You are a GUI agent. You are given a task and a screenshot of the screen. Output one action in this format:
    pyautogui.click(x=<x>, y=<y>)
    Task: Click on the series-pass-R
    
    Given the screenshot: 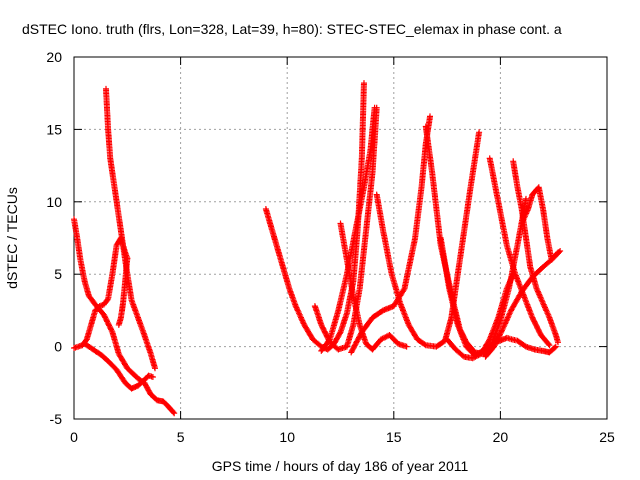 What is the action you would take?
    pyautogui.click(x=480, y=316)
    